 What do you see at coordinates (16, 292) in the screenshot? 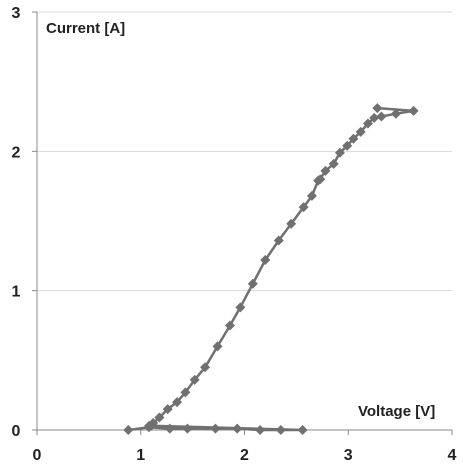
I see `y-tick-label-1: 1` at bounding box center [16, 292].